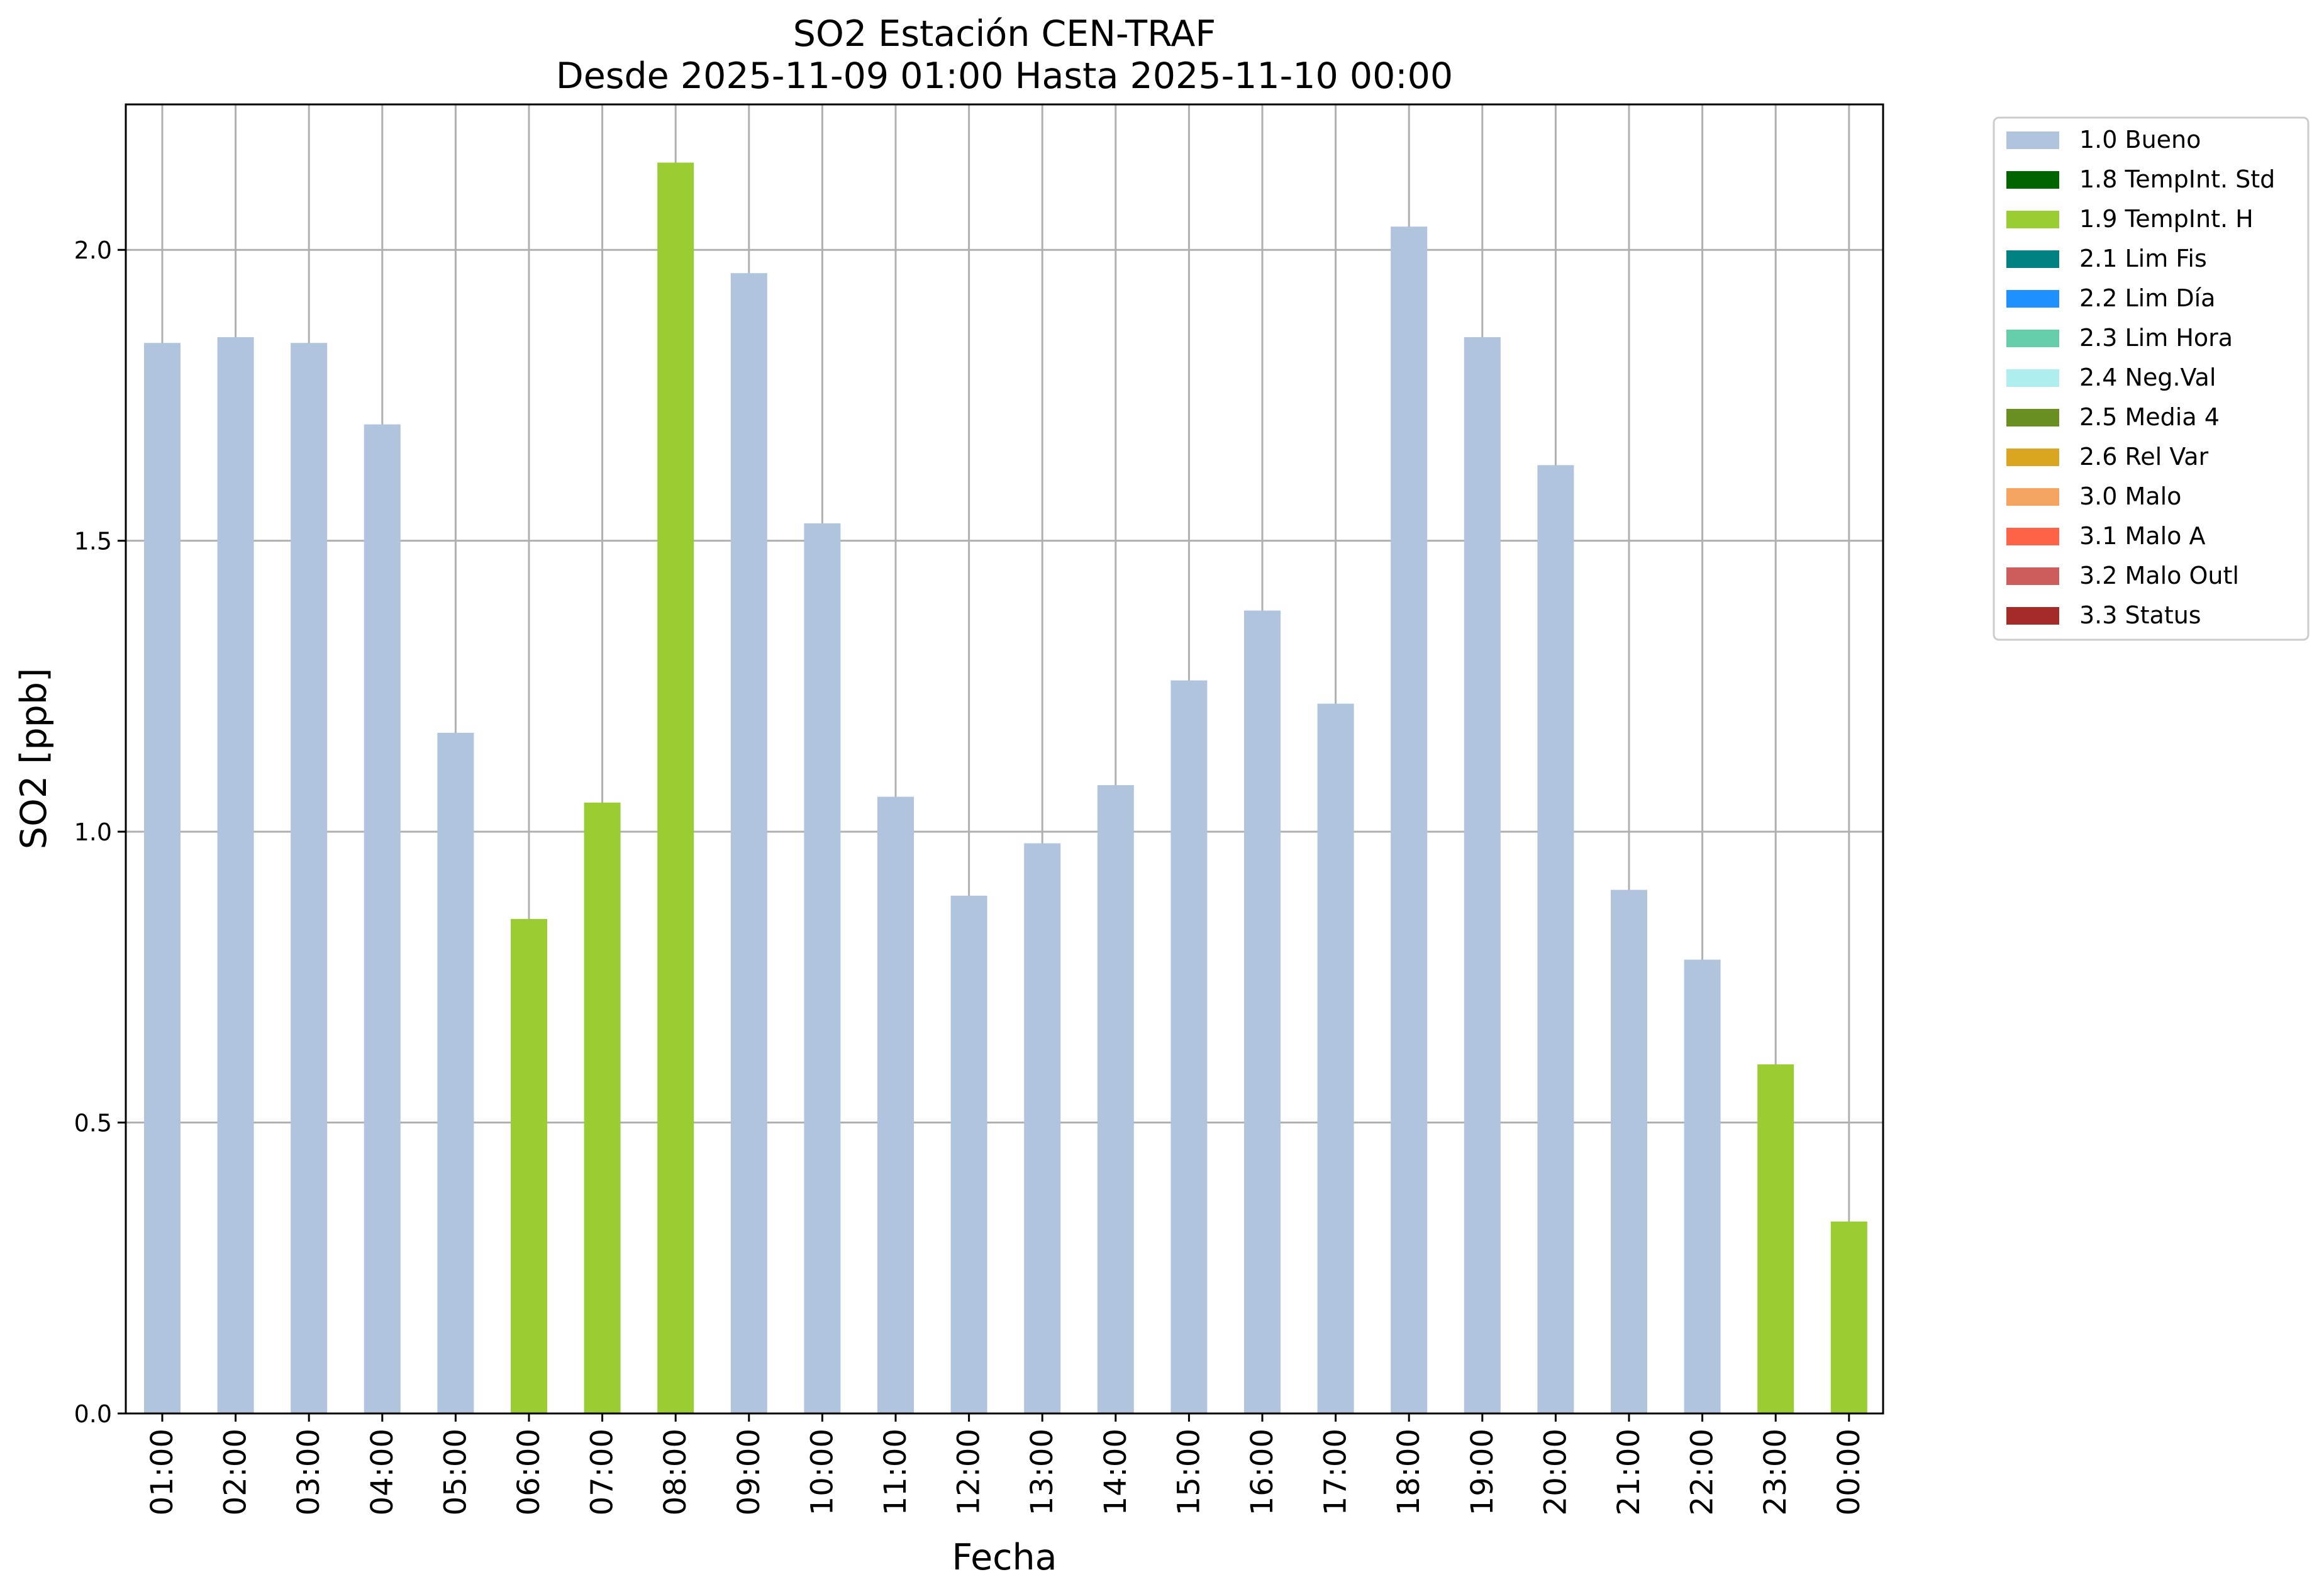 The image size is (2324, 1594). What do you see at coordinates (2130, 496) in the screenshot?
I see `legend-entry: 3.0 Malo` at bounding box center [2130, 496].